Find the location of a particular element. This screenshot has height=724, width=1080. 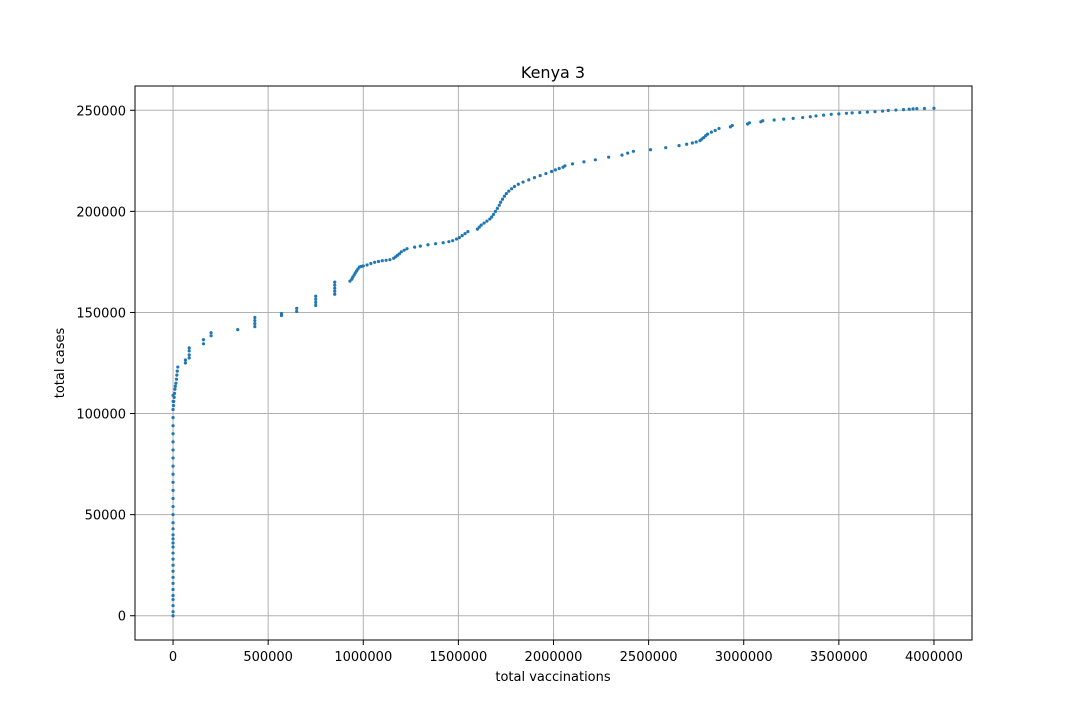

y-tick-label: 150000 is located at coordinates (101, 313).